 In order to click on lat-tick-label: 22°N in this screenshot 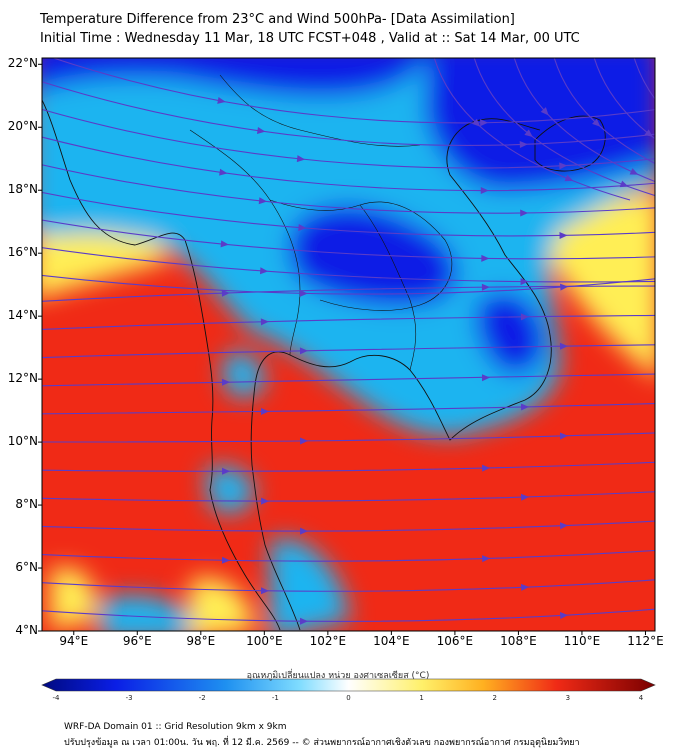, I will do `click(22, 63)`.